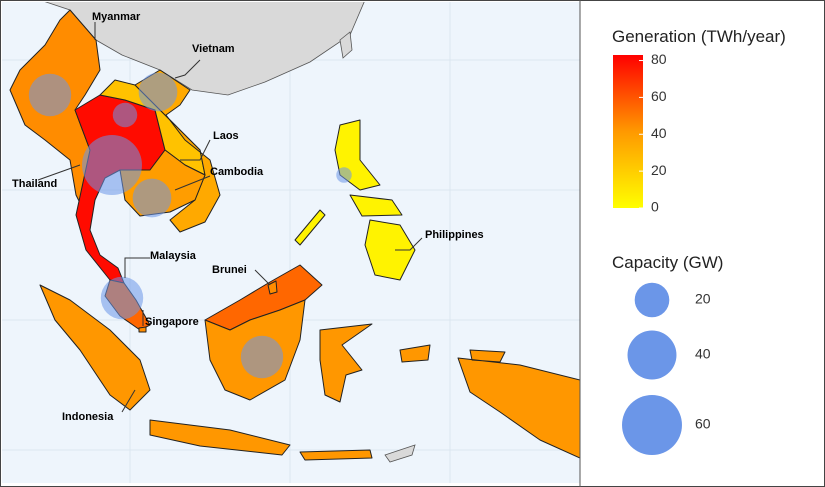  I want to click on country-label: Cambodia, so click(237, 172).